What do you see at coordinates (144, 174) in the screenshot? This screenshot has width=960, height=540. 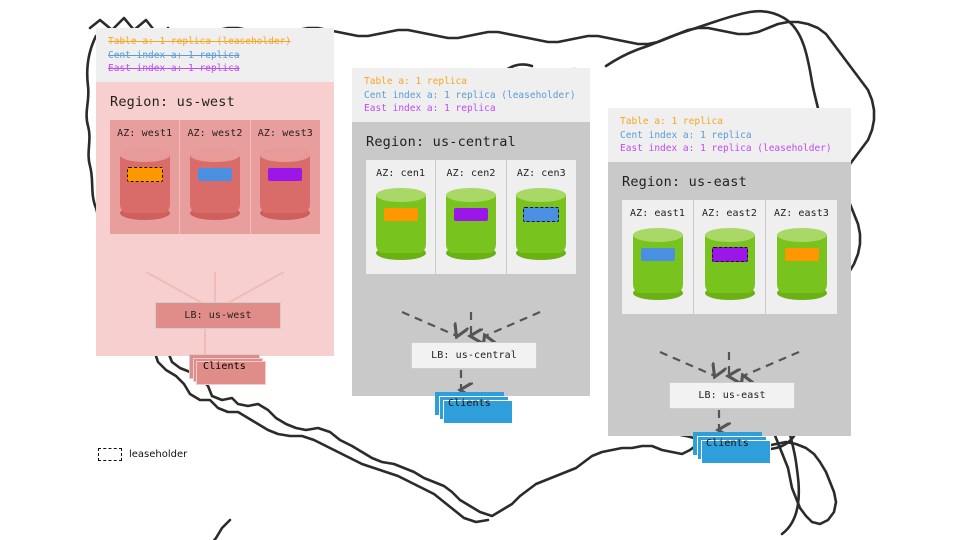 I see `replica-bar-table-leaseholder` at bounding box center [144, 174].